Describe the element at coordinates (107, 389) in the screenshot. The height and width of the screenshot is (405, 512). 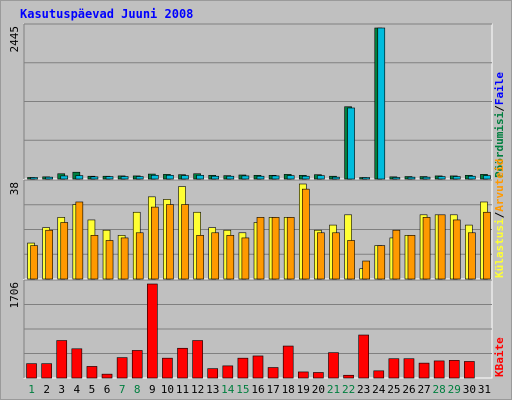
I see `x-tick-label: 6` at that location.